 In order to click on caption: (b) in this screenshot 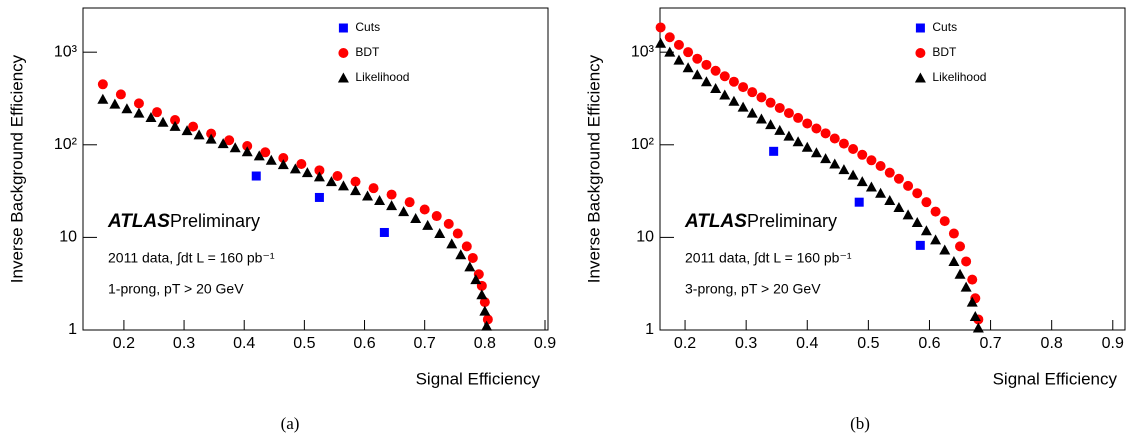, I will do `click(860, 423)`.